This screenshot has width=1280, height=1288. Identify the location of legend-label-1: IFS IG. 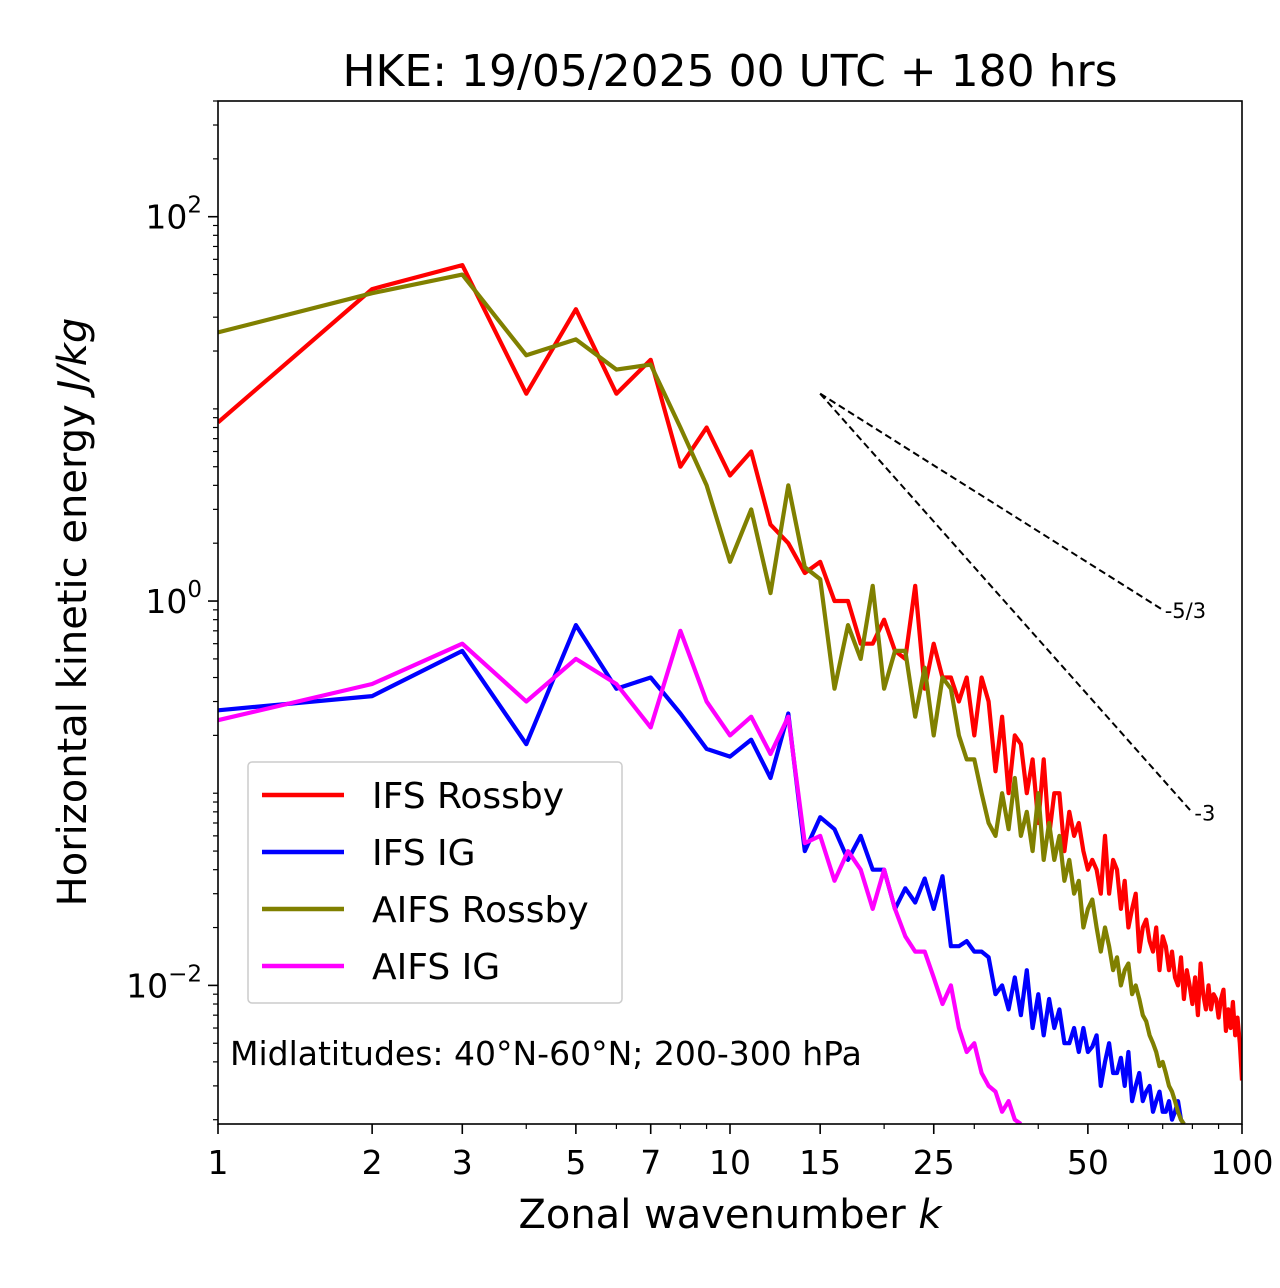
(424, 853).